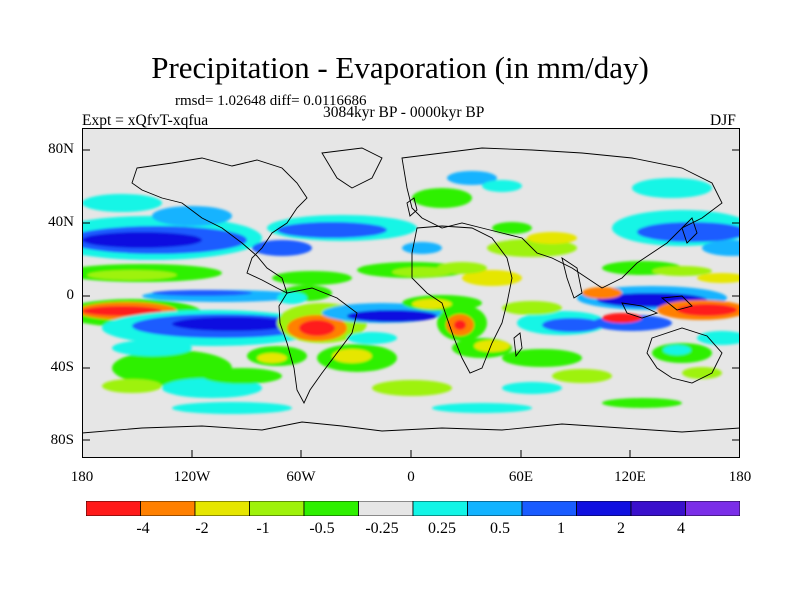 Image resolution: width=800 pixels, height=600 pixels. What do you see at coordinates (263, 528) in the screenshot?
I see `colorbar-label: -1` at bounding box center [263, 528].